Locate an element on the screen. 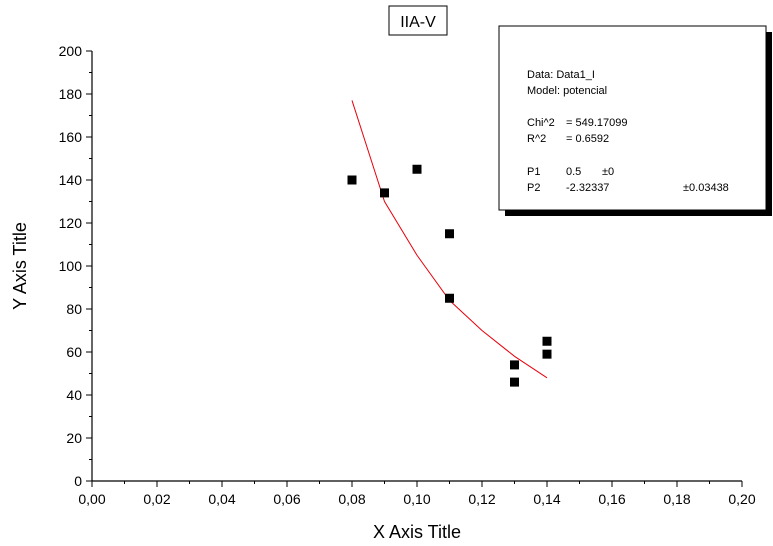  y-axis-title: Y Axis Title is located at coordinates (20, 266).